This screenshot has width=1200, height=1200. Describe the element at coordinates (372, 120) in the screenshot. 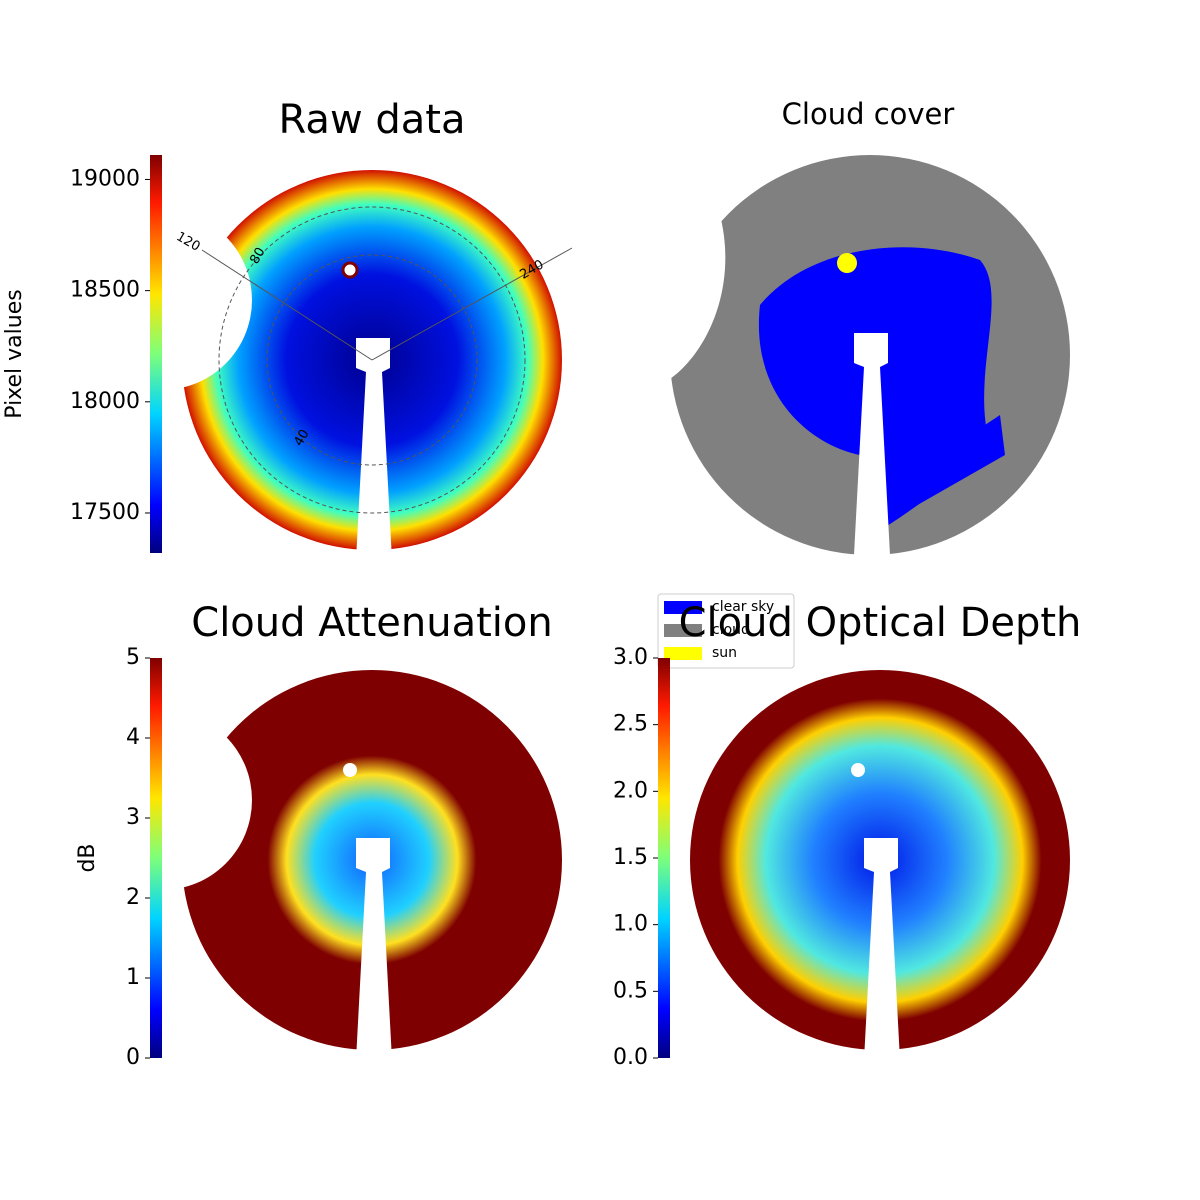

I see `panel-title: Raw data` at that location.